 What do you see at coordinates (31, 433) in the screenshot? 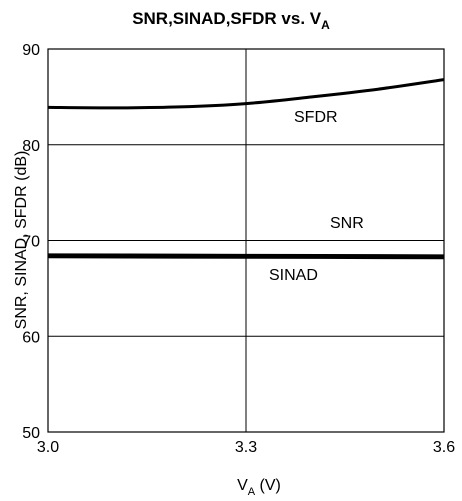
I see `y-tick-label: 50` at bounding box center [31, 433].